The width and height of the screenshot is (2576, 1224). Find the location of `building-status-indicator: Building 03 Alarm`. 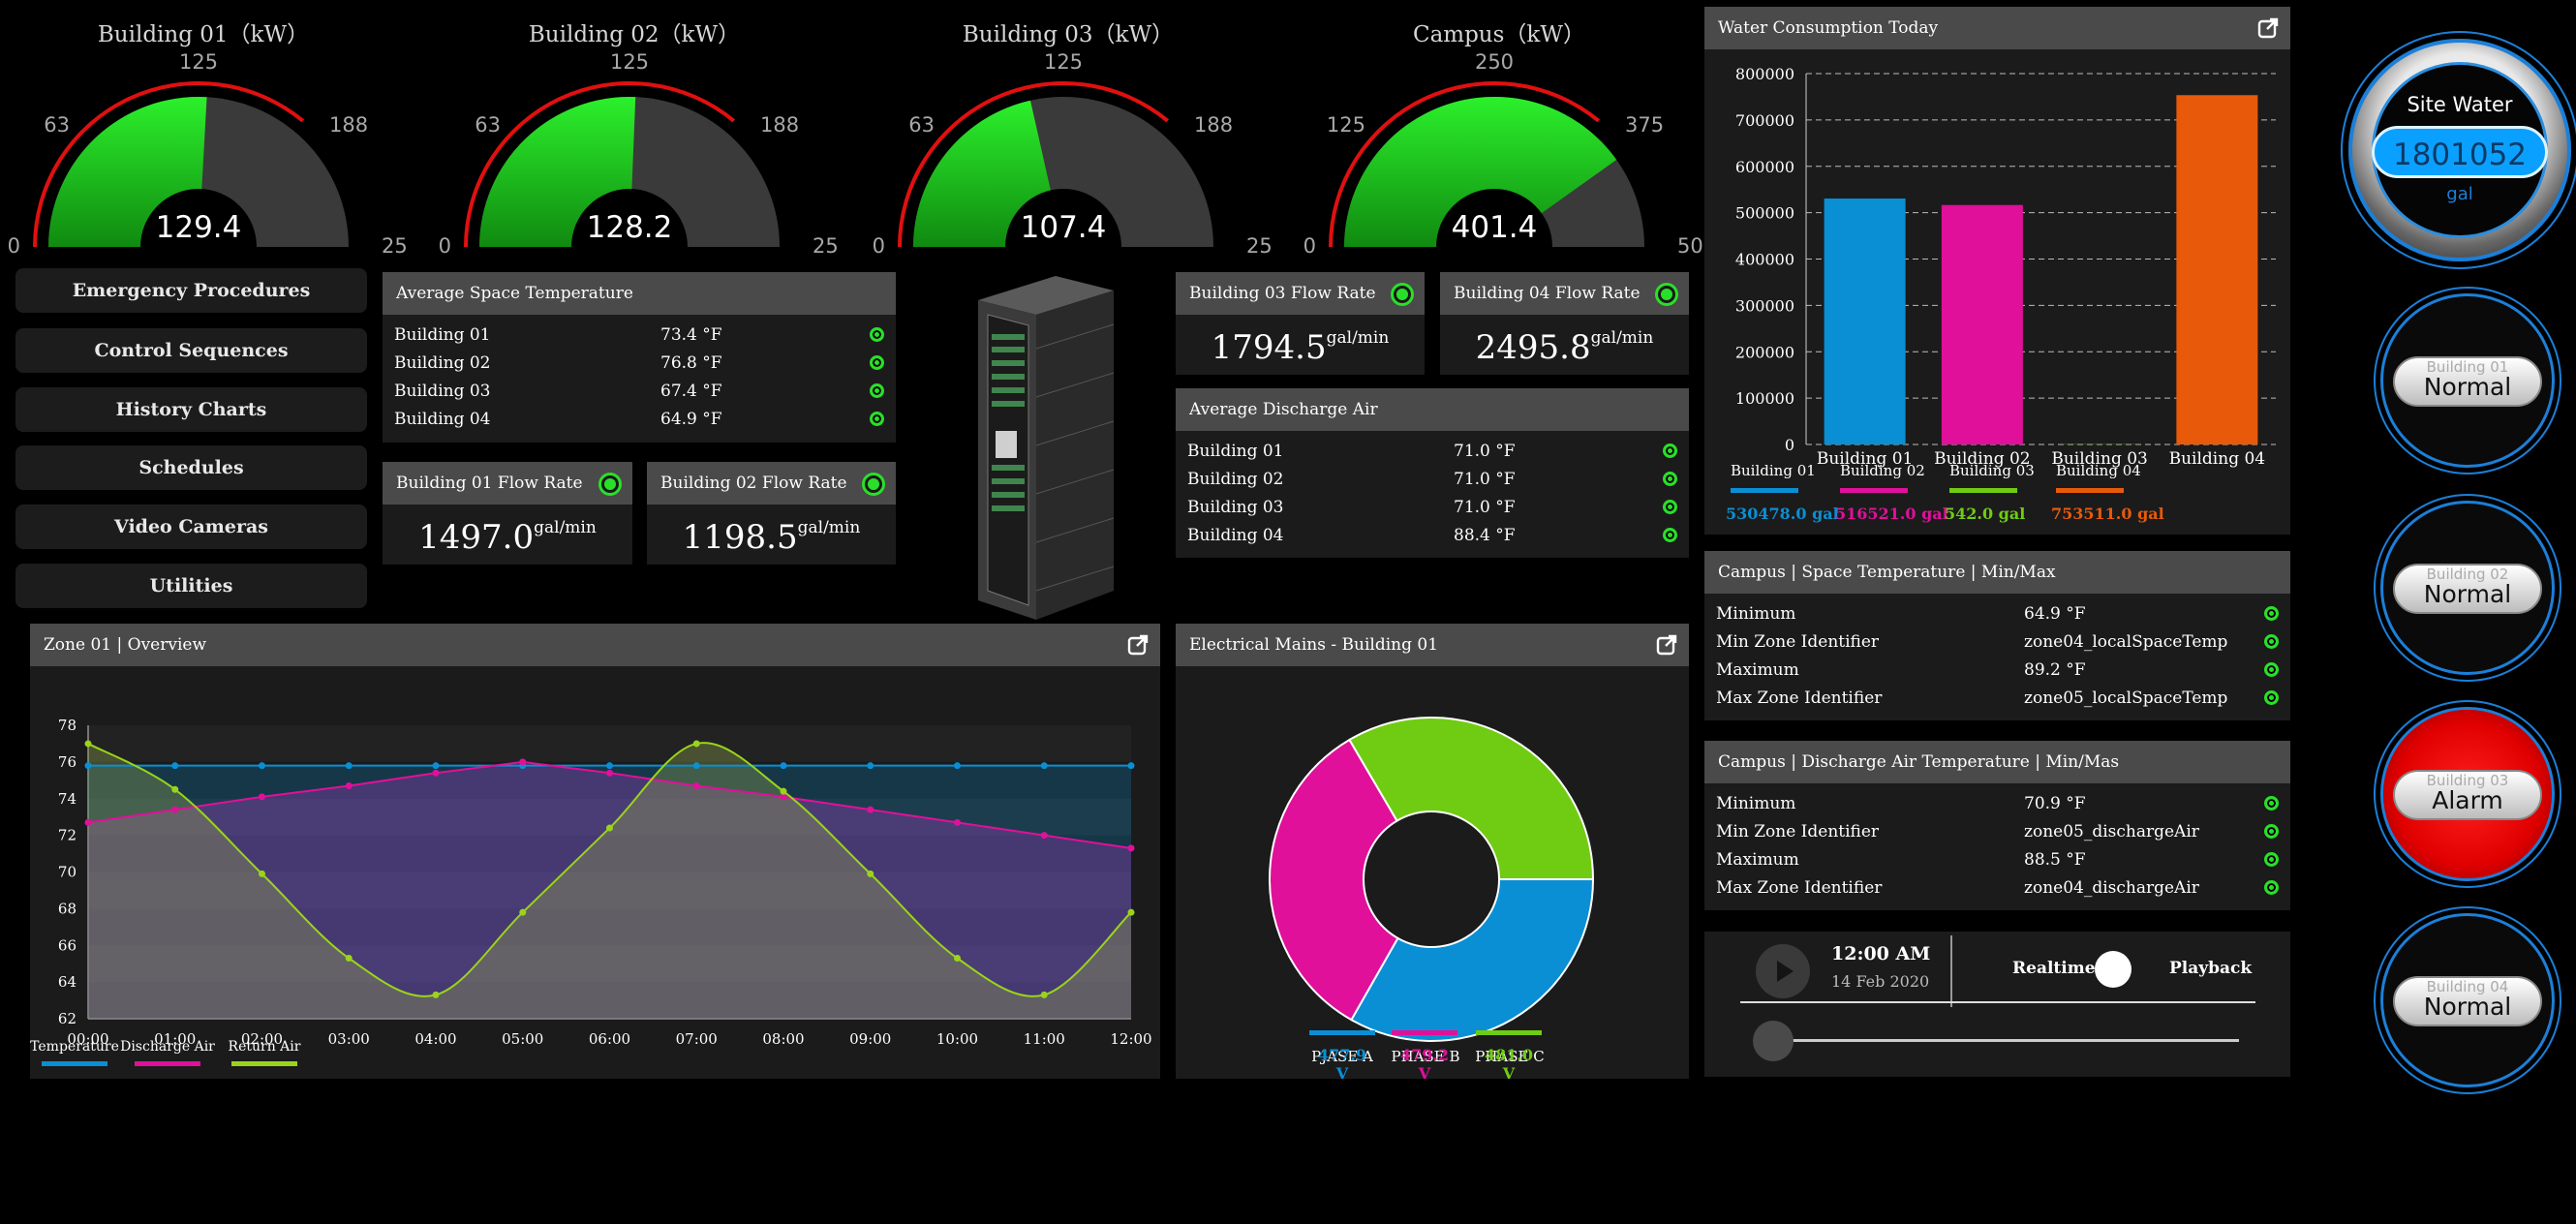

building-status-indicator: Building 03 Alarm is located at coordinates (2467, 794).